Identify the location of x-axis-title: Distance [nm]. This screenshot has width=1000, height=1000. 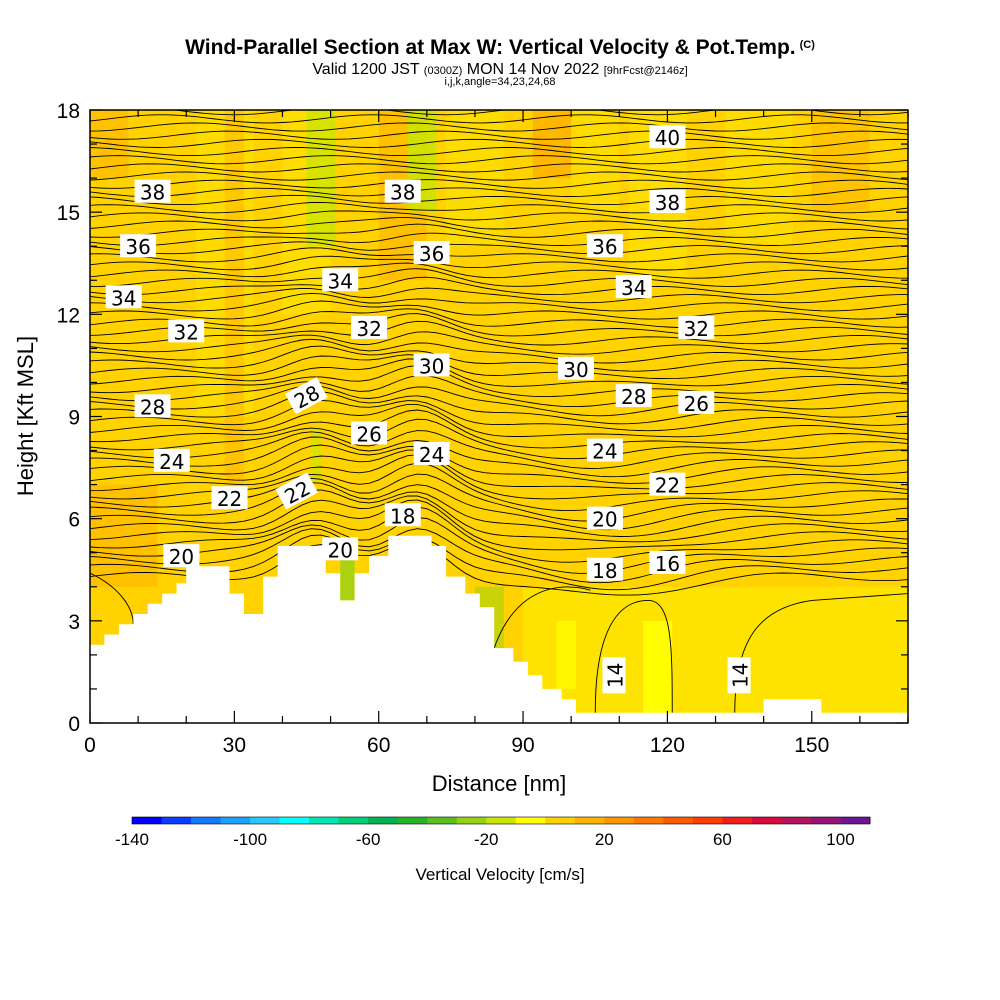
(499, 783).